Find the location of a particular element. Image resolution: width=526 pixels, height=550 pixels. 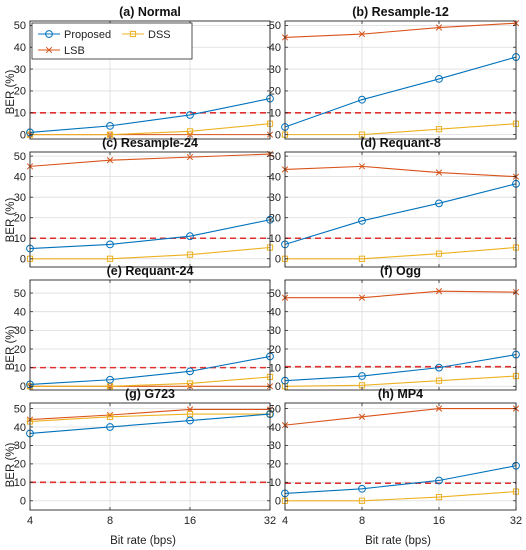

chart-panel-6: 0 10 20 30 40 50 (f) Ogg is located at coordinates (394, 328).